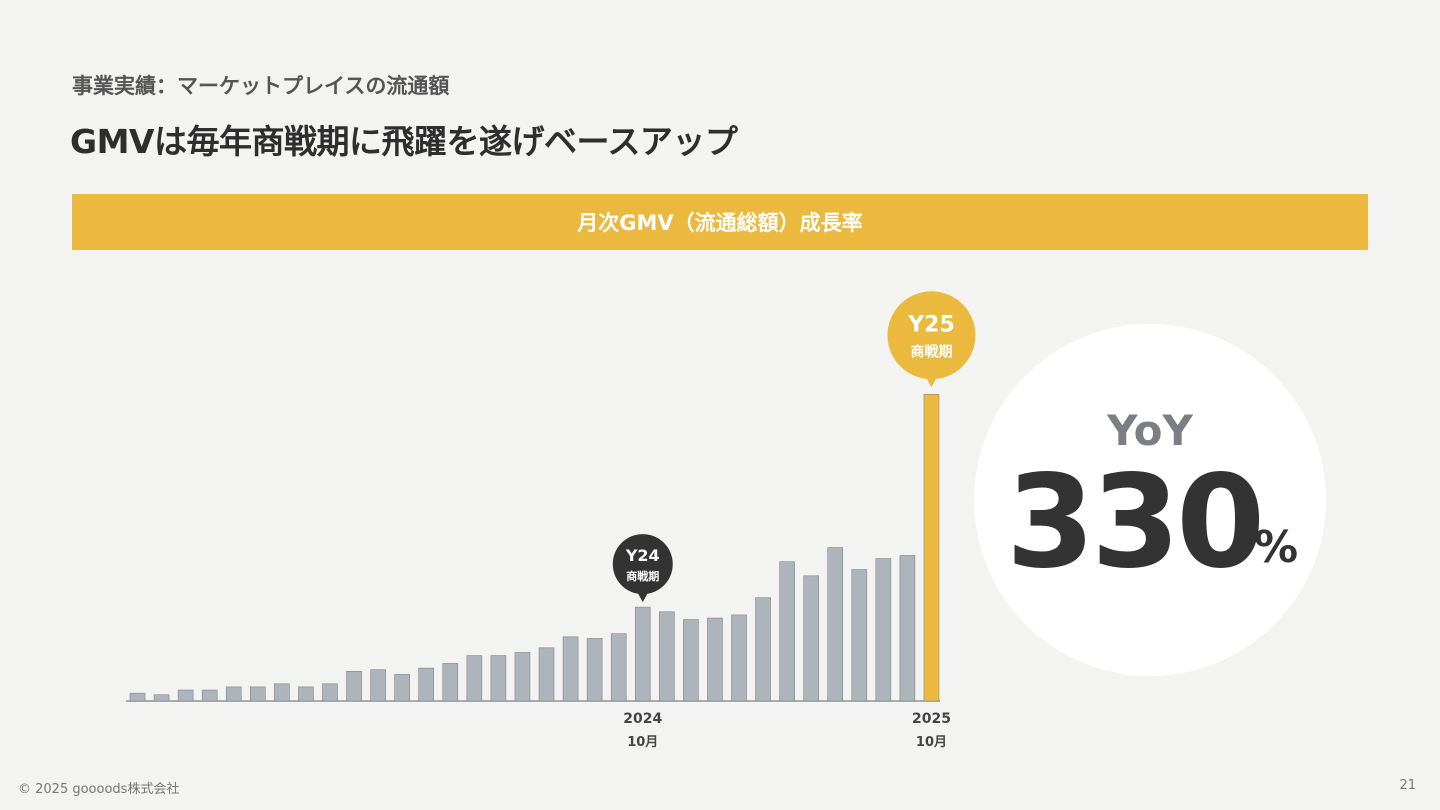  I want to click on callout-subtitle-1: 商戦期, so click(931, 351).